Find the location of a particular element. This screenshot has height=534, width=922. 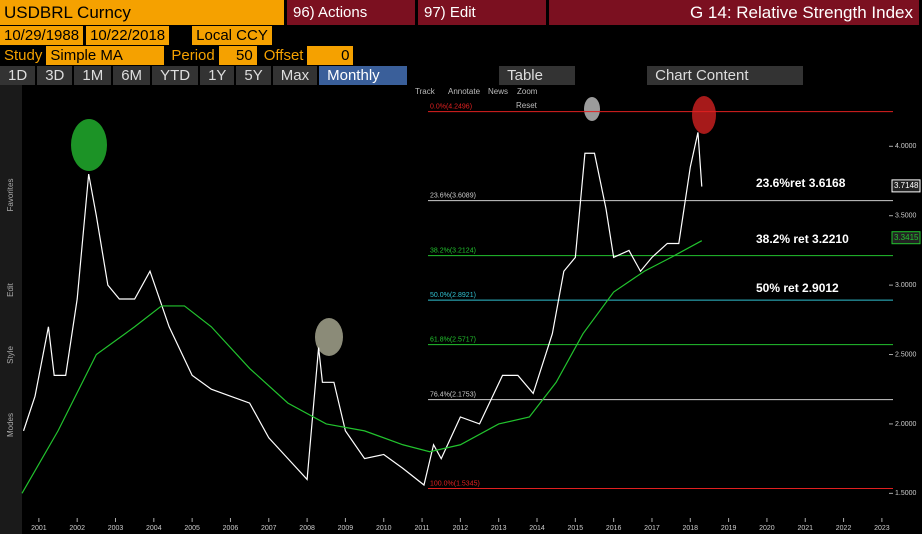

period-label: Period is located at coordinates (193, 55).